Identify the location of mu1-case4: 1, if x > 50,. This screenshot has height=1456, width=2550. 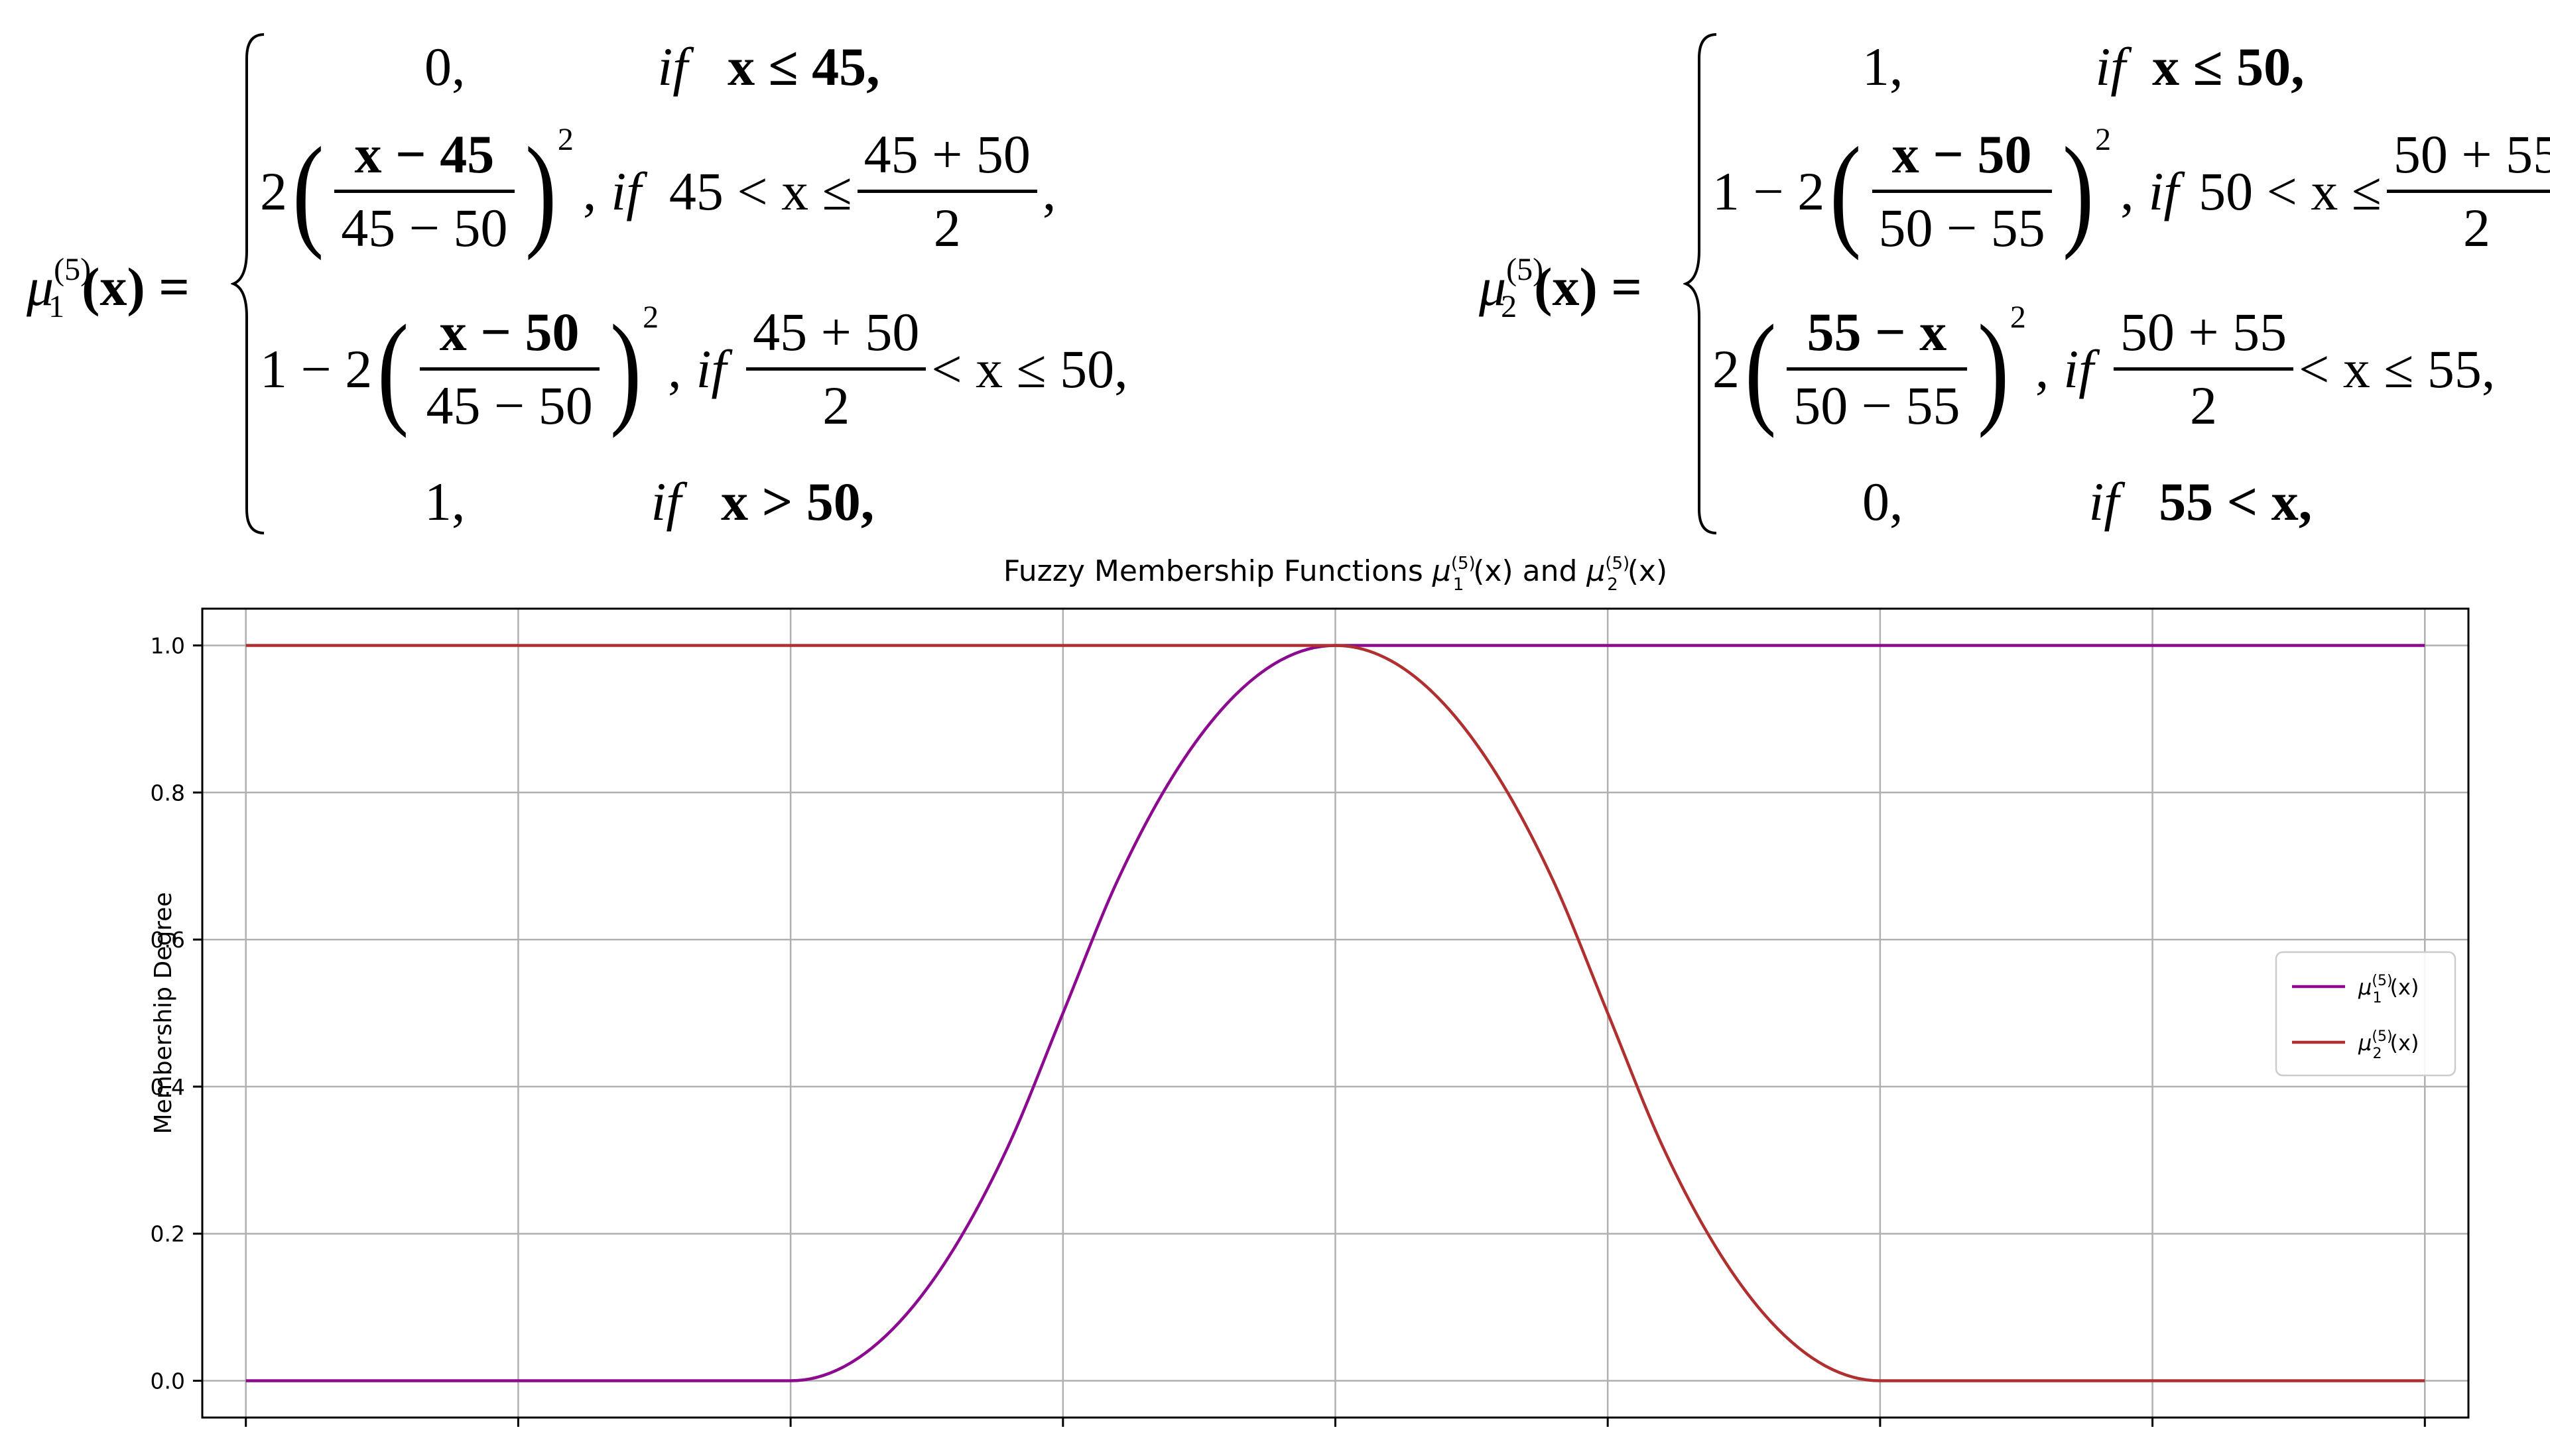
(649, 502).